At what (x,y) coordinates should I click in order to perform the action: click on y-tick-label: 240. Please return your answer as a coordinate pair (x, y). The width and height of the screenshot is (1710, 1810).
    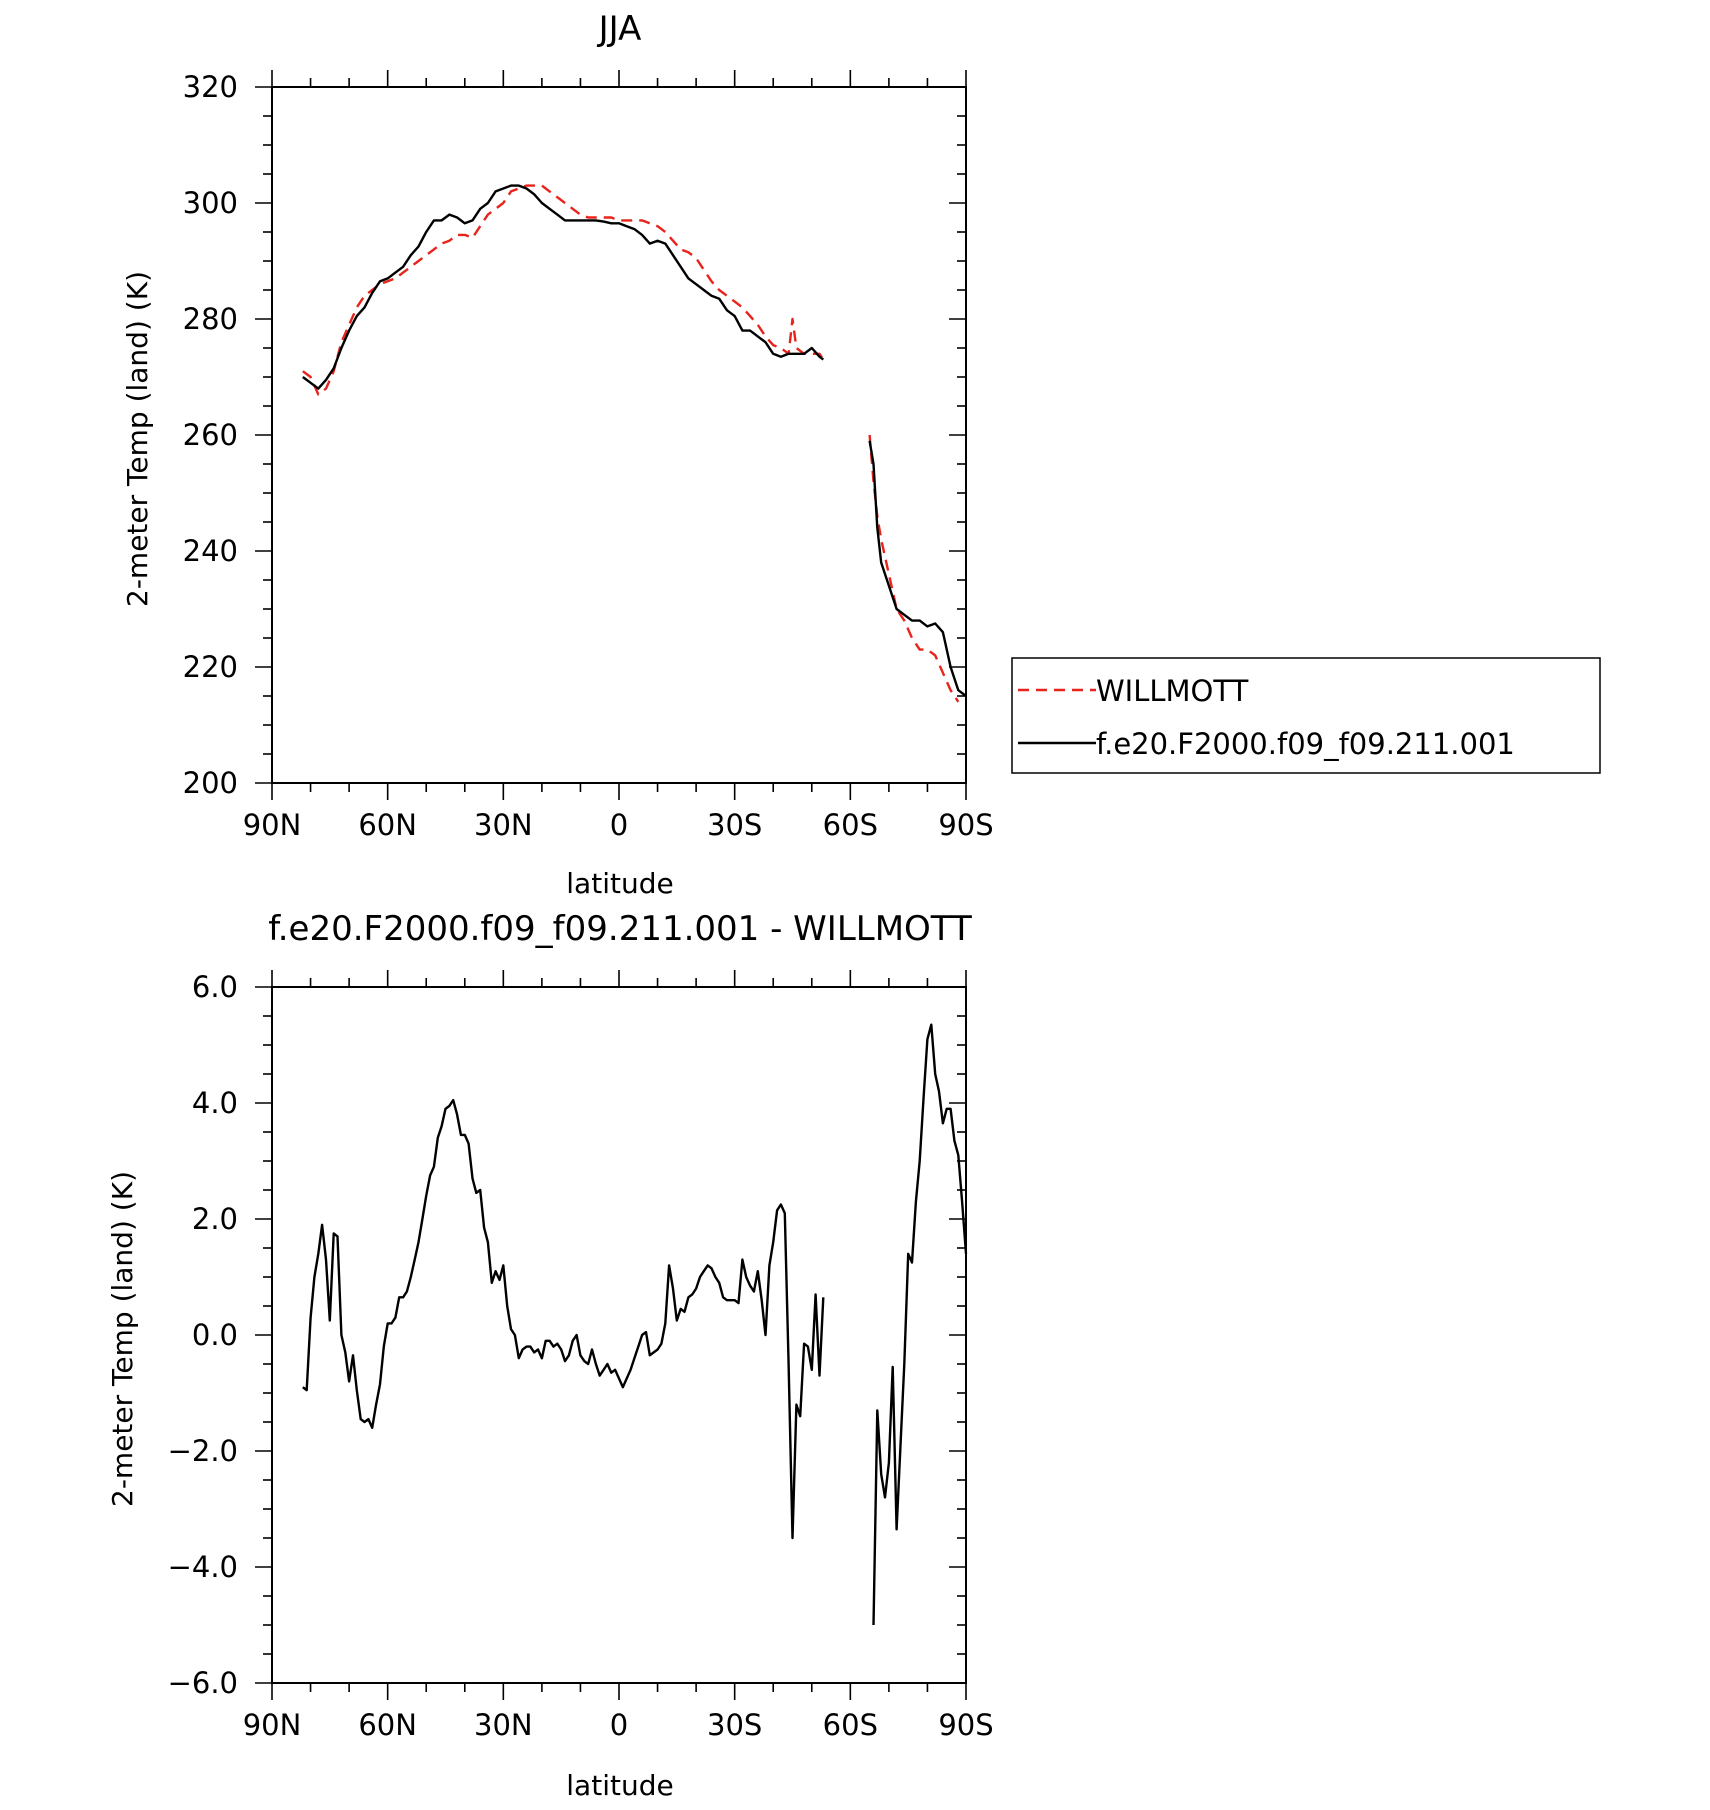
    Looking at the image, I should click on (210, 551).